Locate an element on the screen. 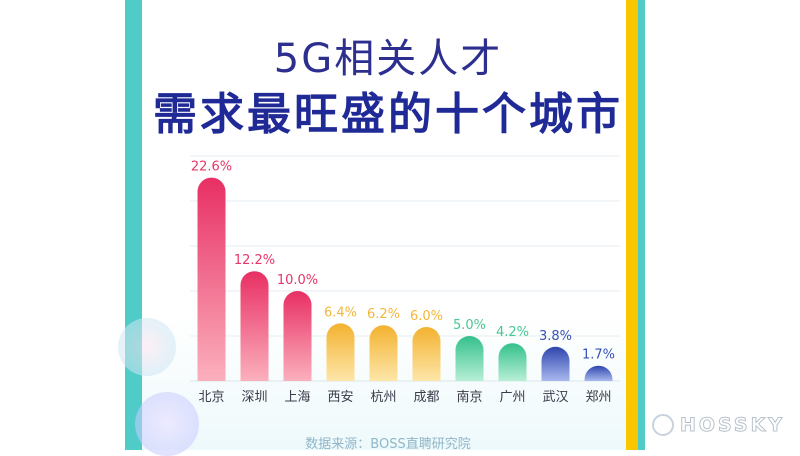 The height and width of the screenshot is (456, 800). watermark-logo: HOSSKY is located at coordinates (719, 425).